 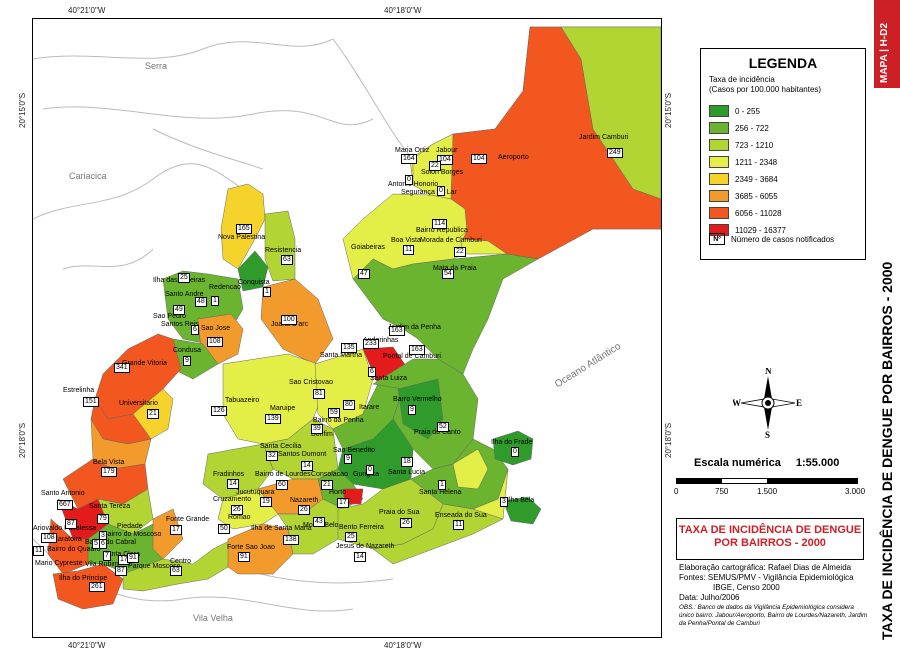 What do you see at coordinates (442, 172) in the screenshot?
I see `neighborhood-name: Solon Borges` at bounding box center [442, 172].